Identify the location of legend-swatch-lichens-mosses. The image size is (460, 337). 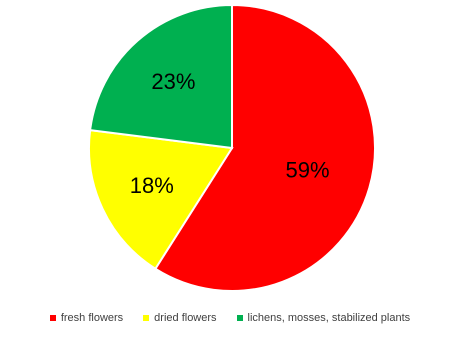
(239, 318).